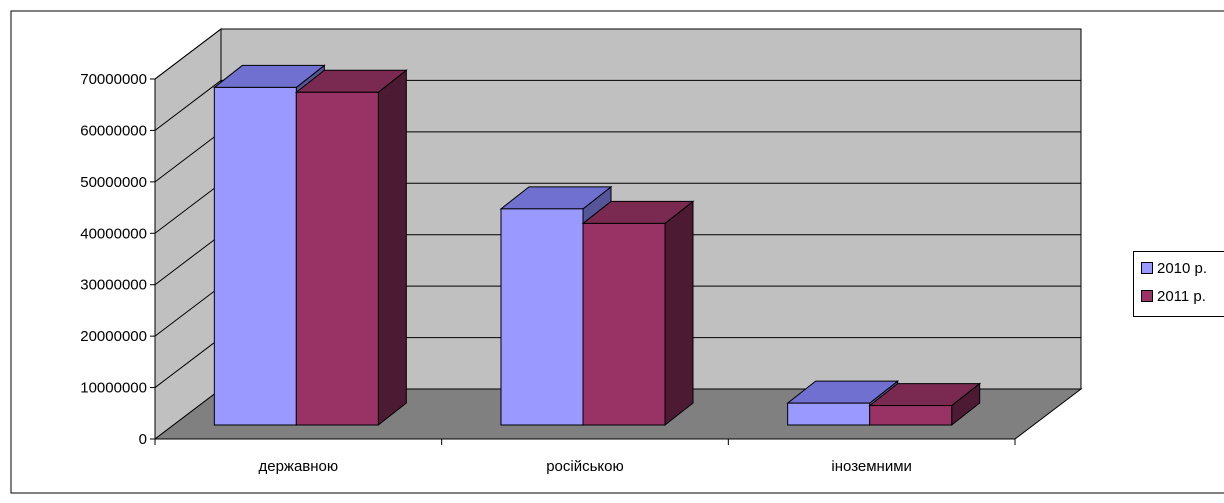 This screenshot has height=503, width=1224. Describe the element at coordinates (113, 79) in the screenshot. I see `y-tick-label: 70000000` at that location.